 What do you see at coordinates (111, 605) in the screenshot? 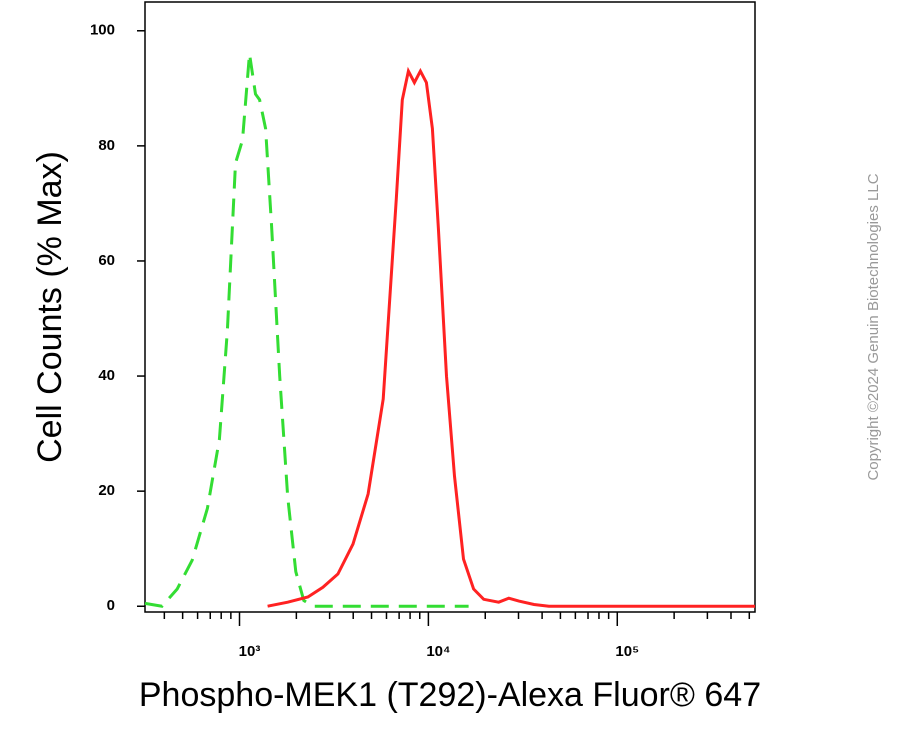
I see `y-tick-label: 0` at bounding box center [111, 605].